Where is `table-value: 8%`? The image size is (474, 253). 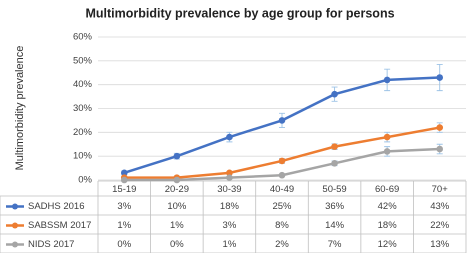 table-value: 8% is located at coordinates (282, 225).